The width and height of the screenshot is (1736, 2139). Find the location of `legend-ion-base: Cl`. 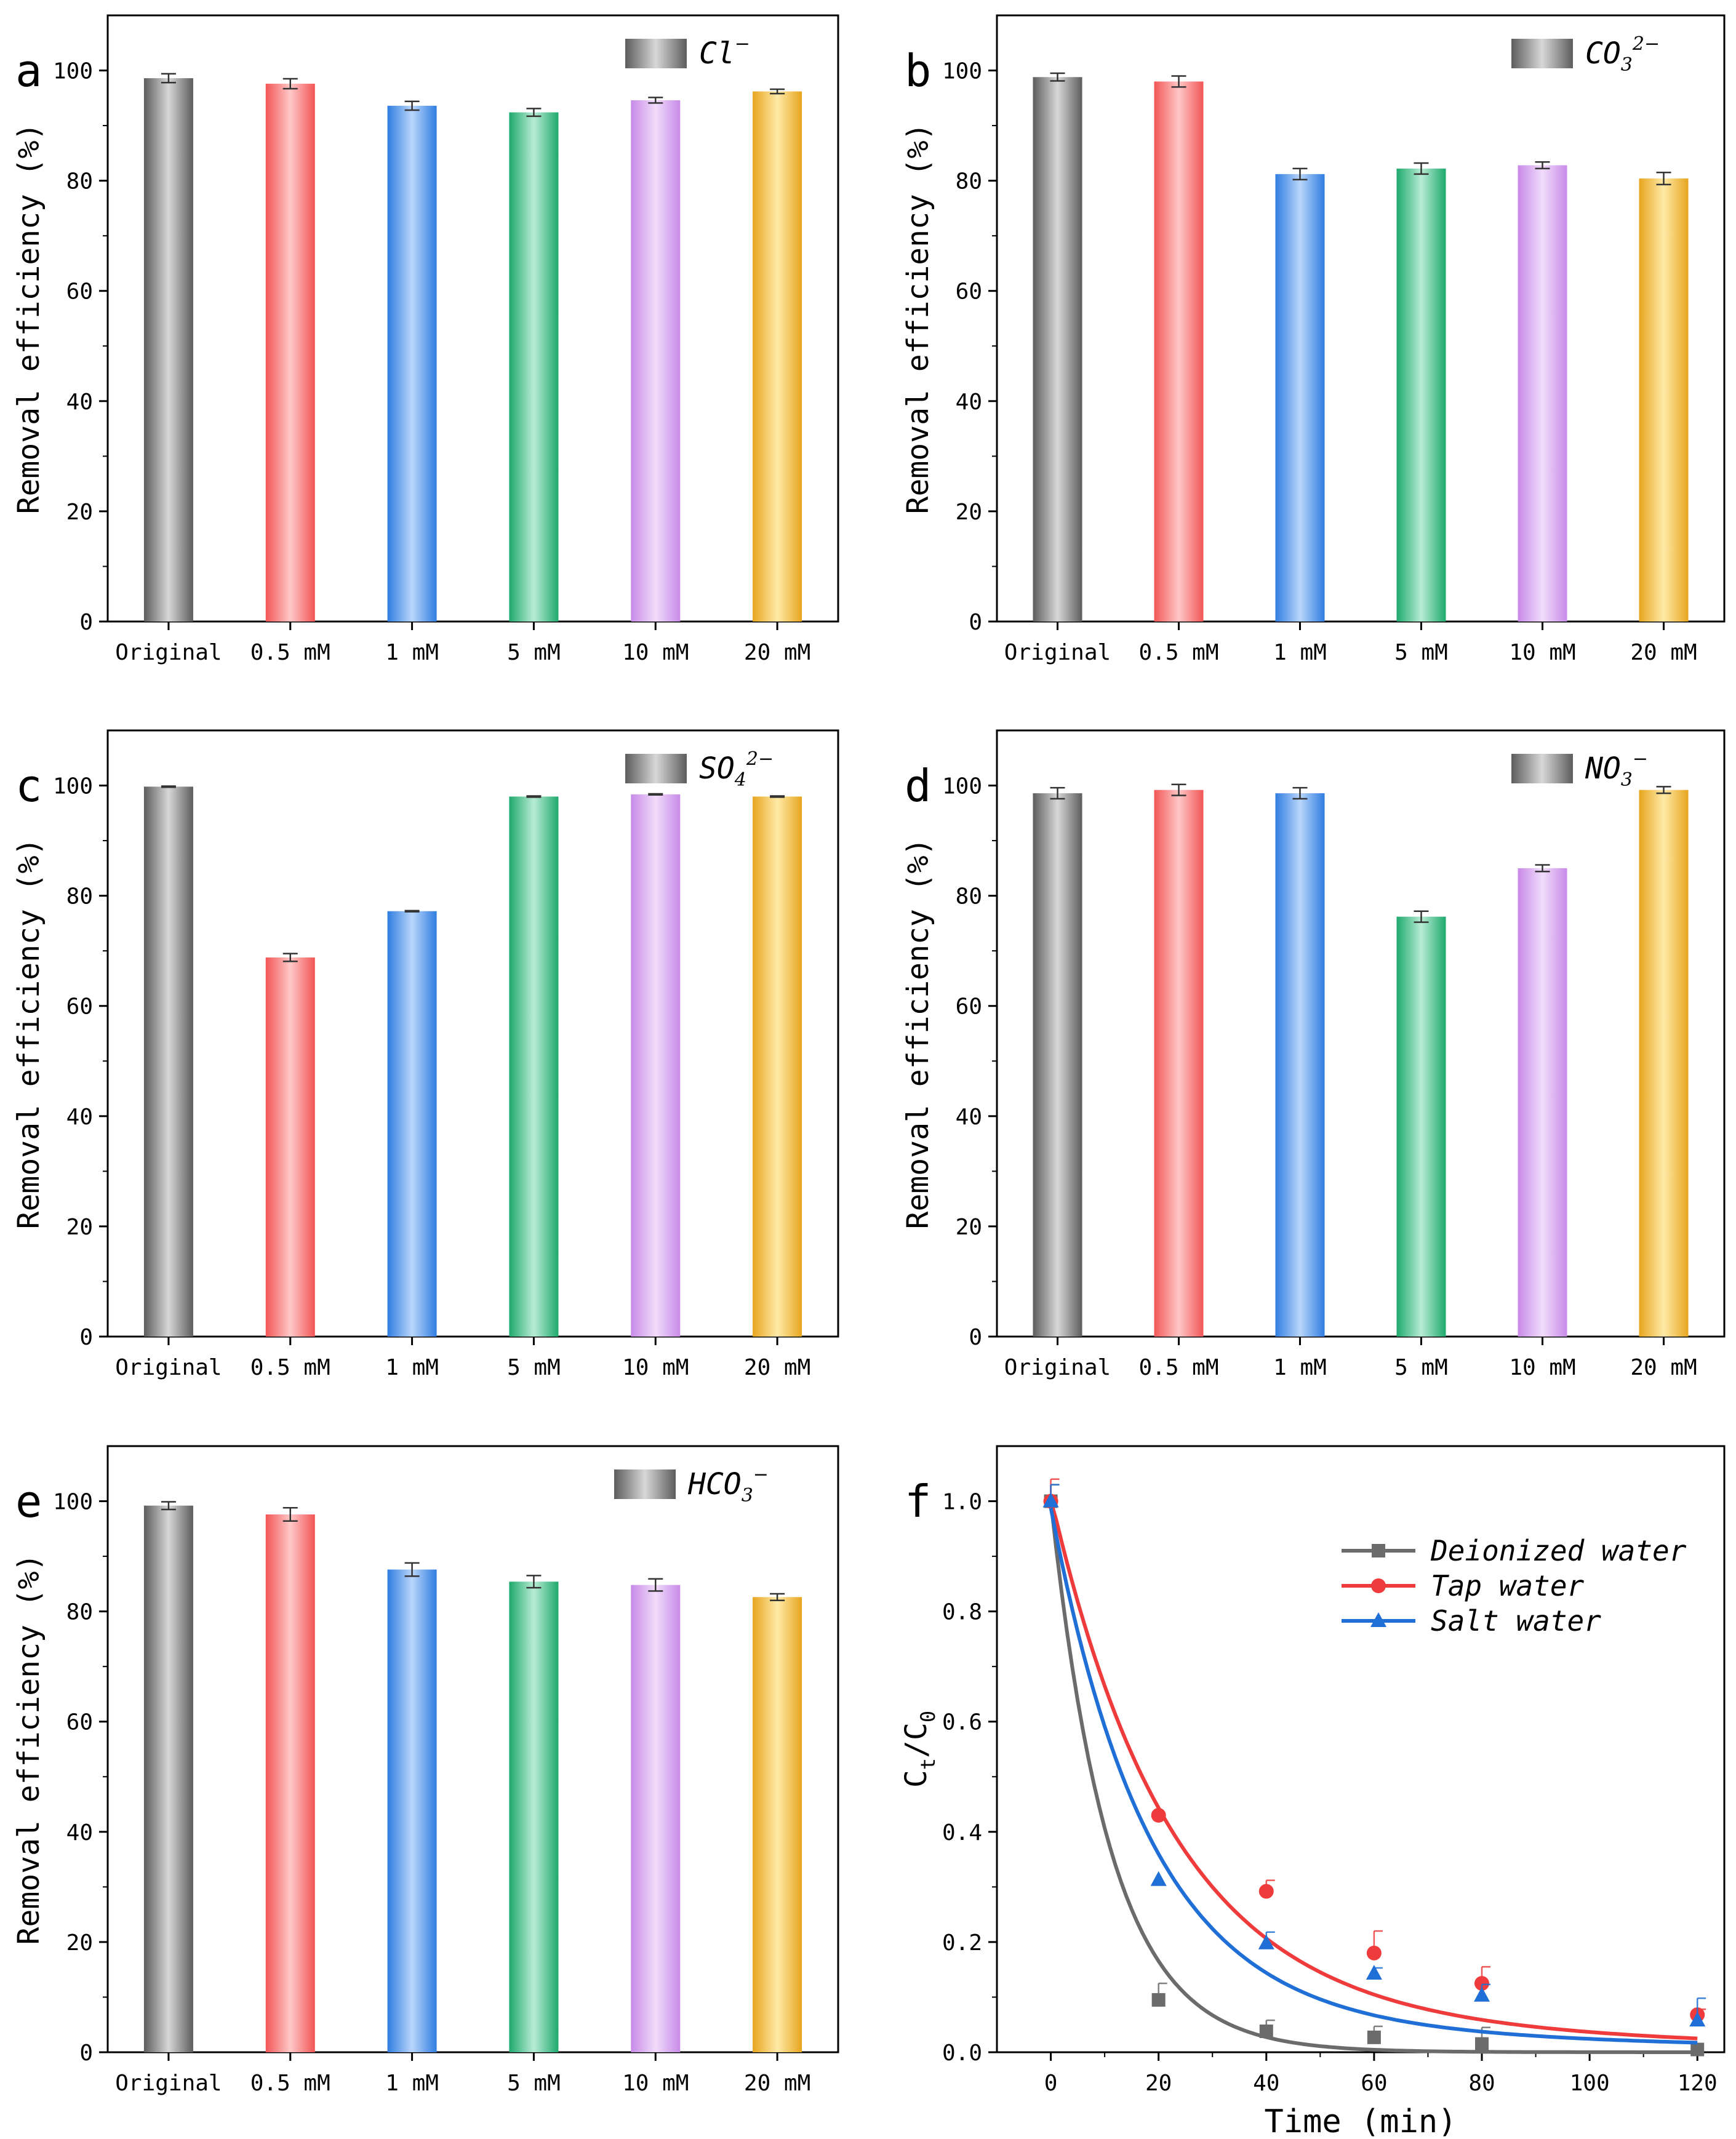

legend-ion-base: Cl is located at coordinates (717, 53).